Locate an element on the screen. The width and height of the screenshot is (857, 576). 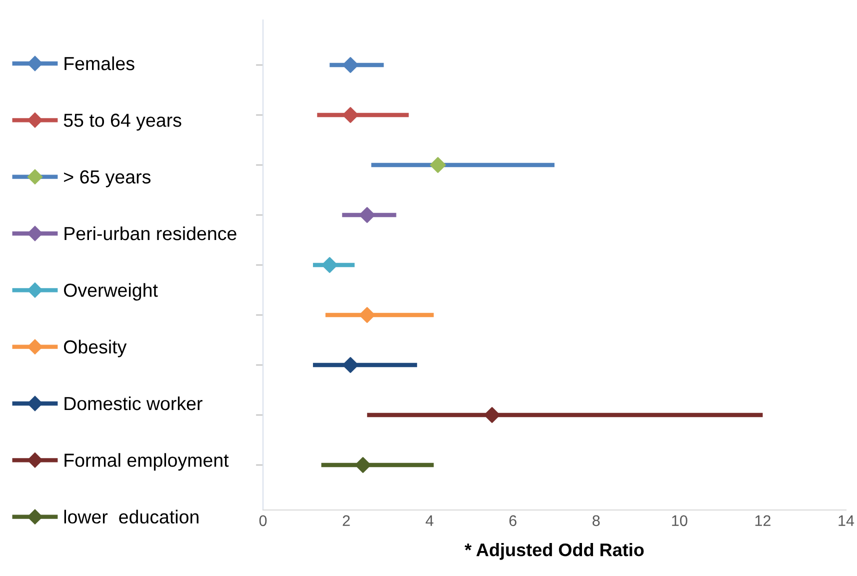
x-tick-label: 14 is located at coordinates (846, 520).